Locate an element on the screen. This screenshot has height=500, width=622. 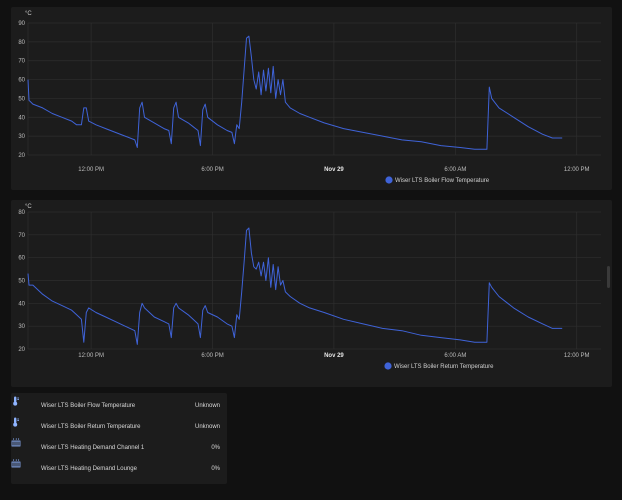
legend-label: Wiser LTS Boiler Flow Temperature is located at coordinates (442, 181).